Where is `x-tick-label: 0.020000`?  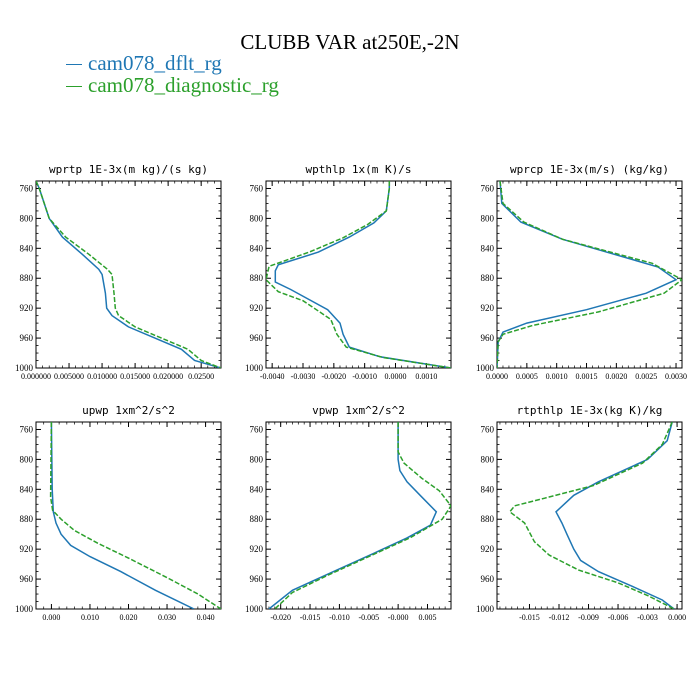
x-tick-label: 0.020000 is located at coordinates (168, 376).